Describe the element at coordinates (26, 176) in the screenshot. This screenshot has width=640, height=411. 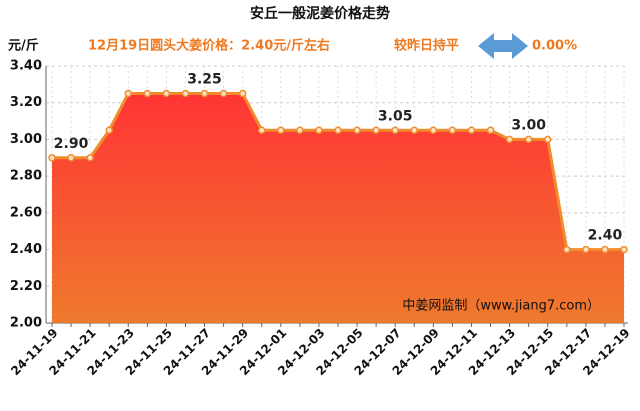
I see `y-tick-label: 2.80` at that location.